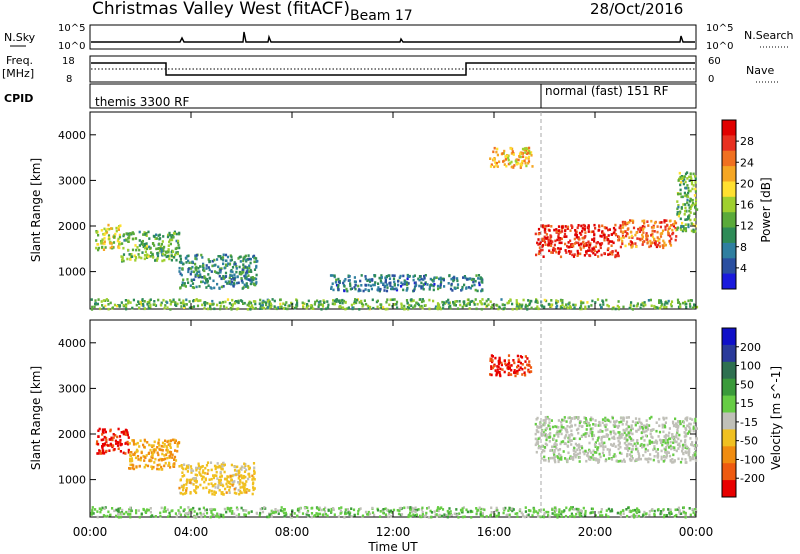 The image size is (800, 554). I want to click on power-y-label: Slant Range [km], so click(36, 210).